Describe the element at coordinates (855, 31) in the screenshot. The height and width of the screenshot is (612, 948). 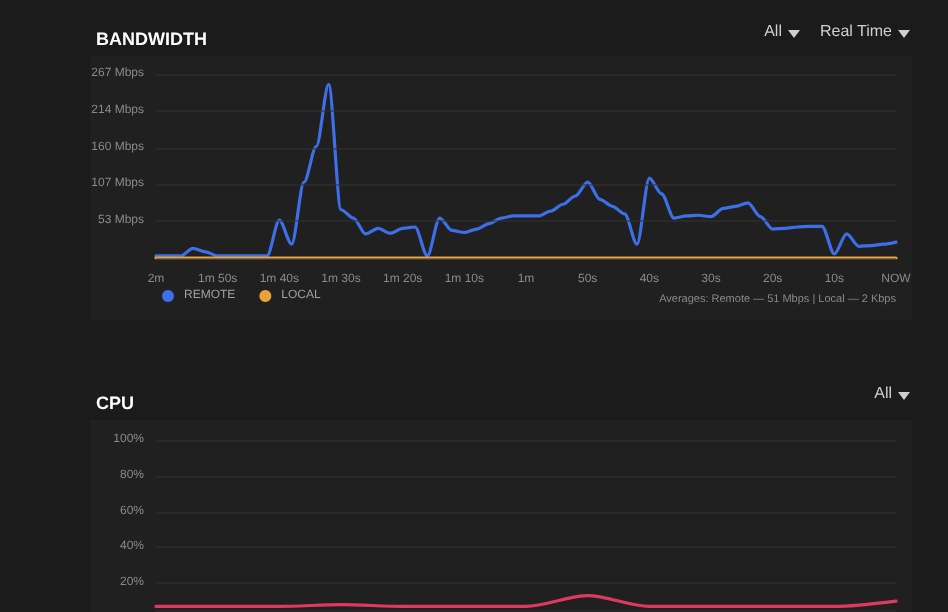
I see `text: Real Time` at that location.